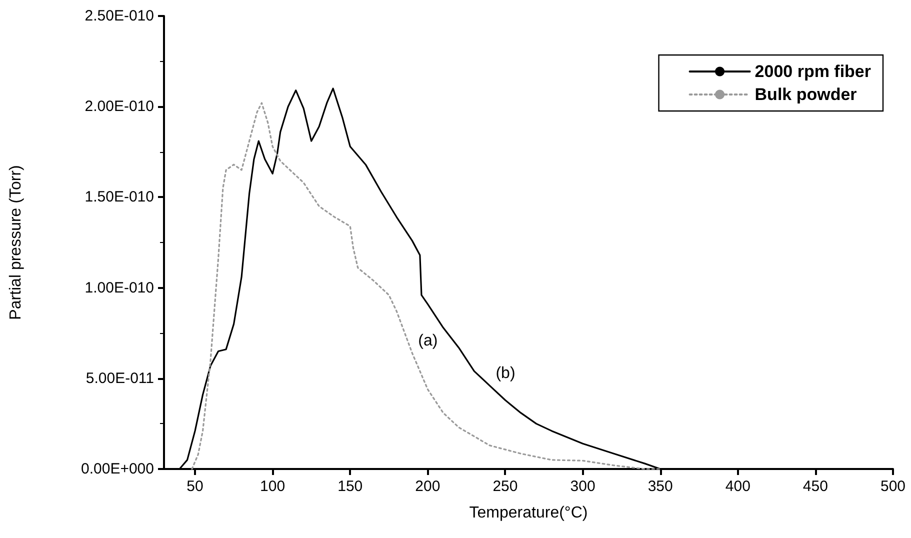  What do you see at coordinates (119, 287) in the screenshot?
I see `y-tick-label: 1.00E-010` at bounding box center [119, 287].